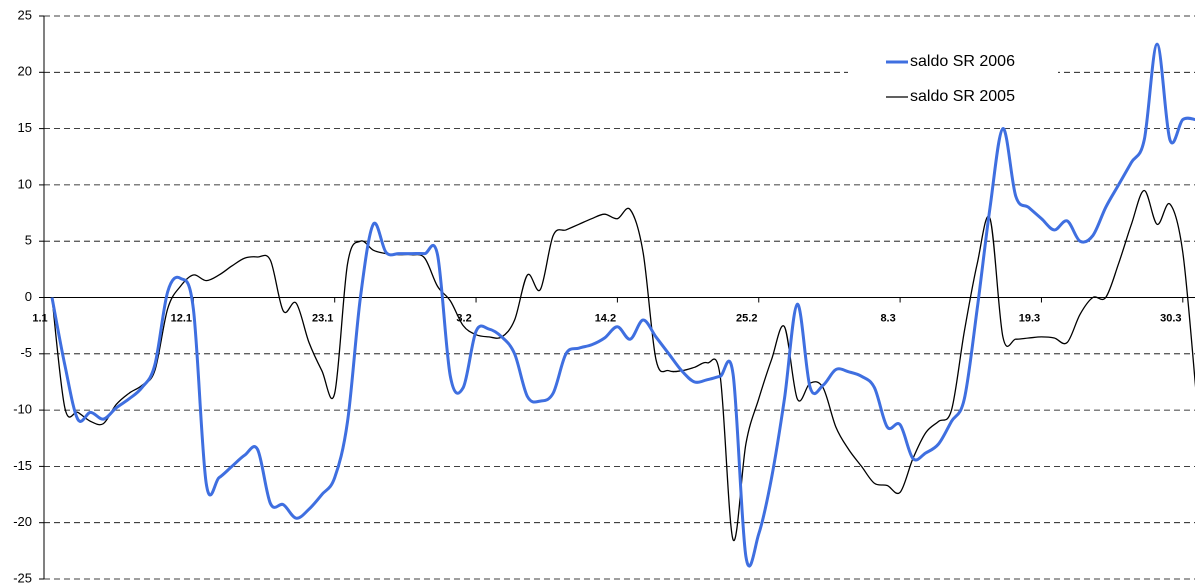  I want to click on x-tick-label: 1.1, so click(39, 318).